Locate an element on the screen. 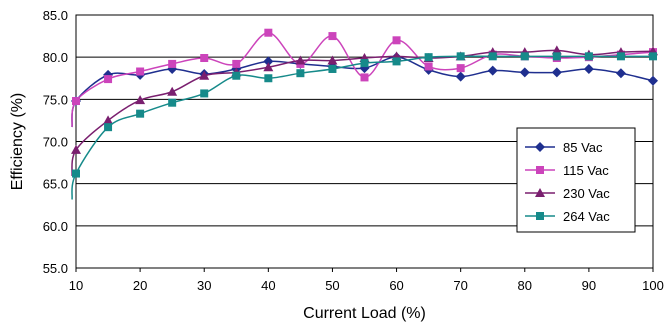  x-axis-label: Current Load (%) is located at coordinates (364, 313).